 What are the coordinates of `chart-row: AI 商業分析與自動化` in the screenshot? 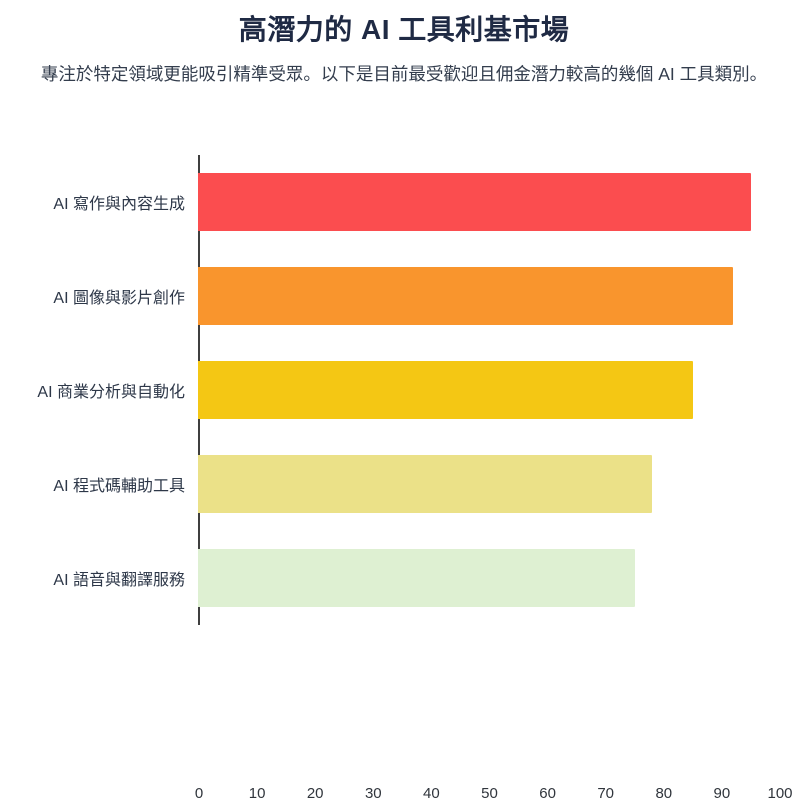 It's located at (390, 390).